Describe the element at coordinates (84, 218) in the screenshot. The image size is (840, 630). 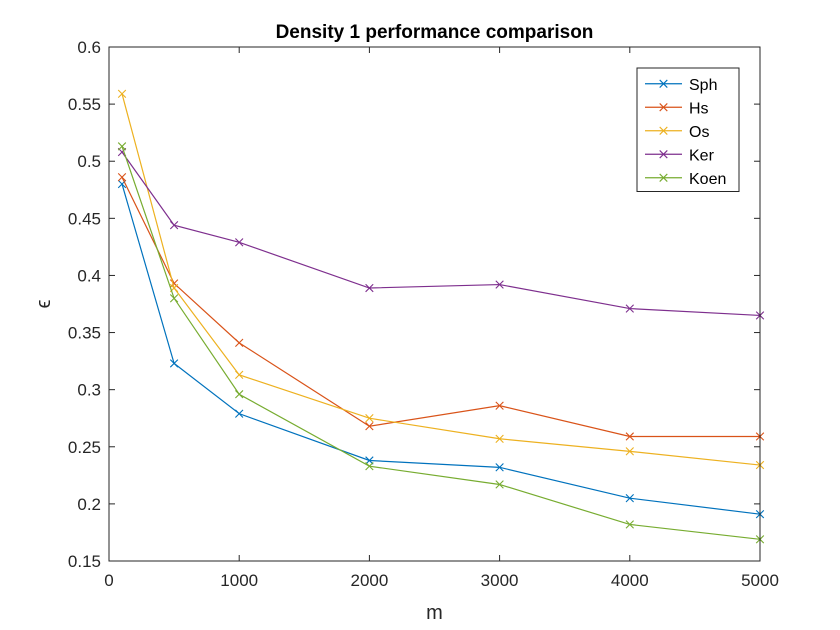
I see `y-tick-label: 0.45` at that location.